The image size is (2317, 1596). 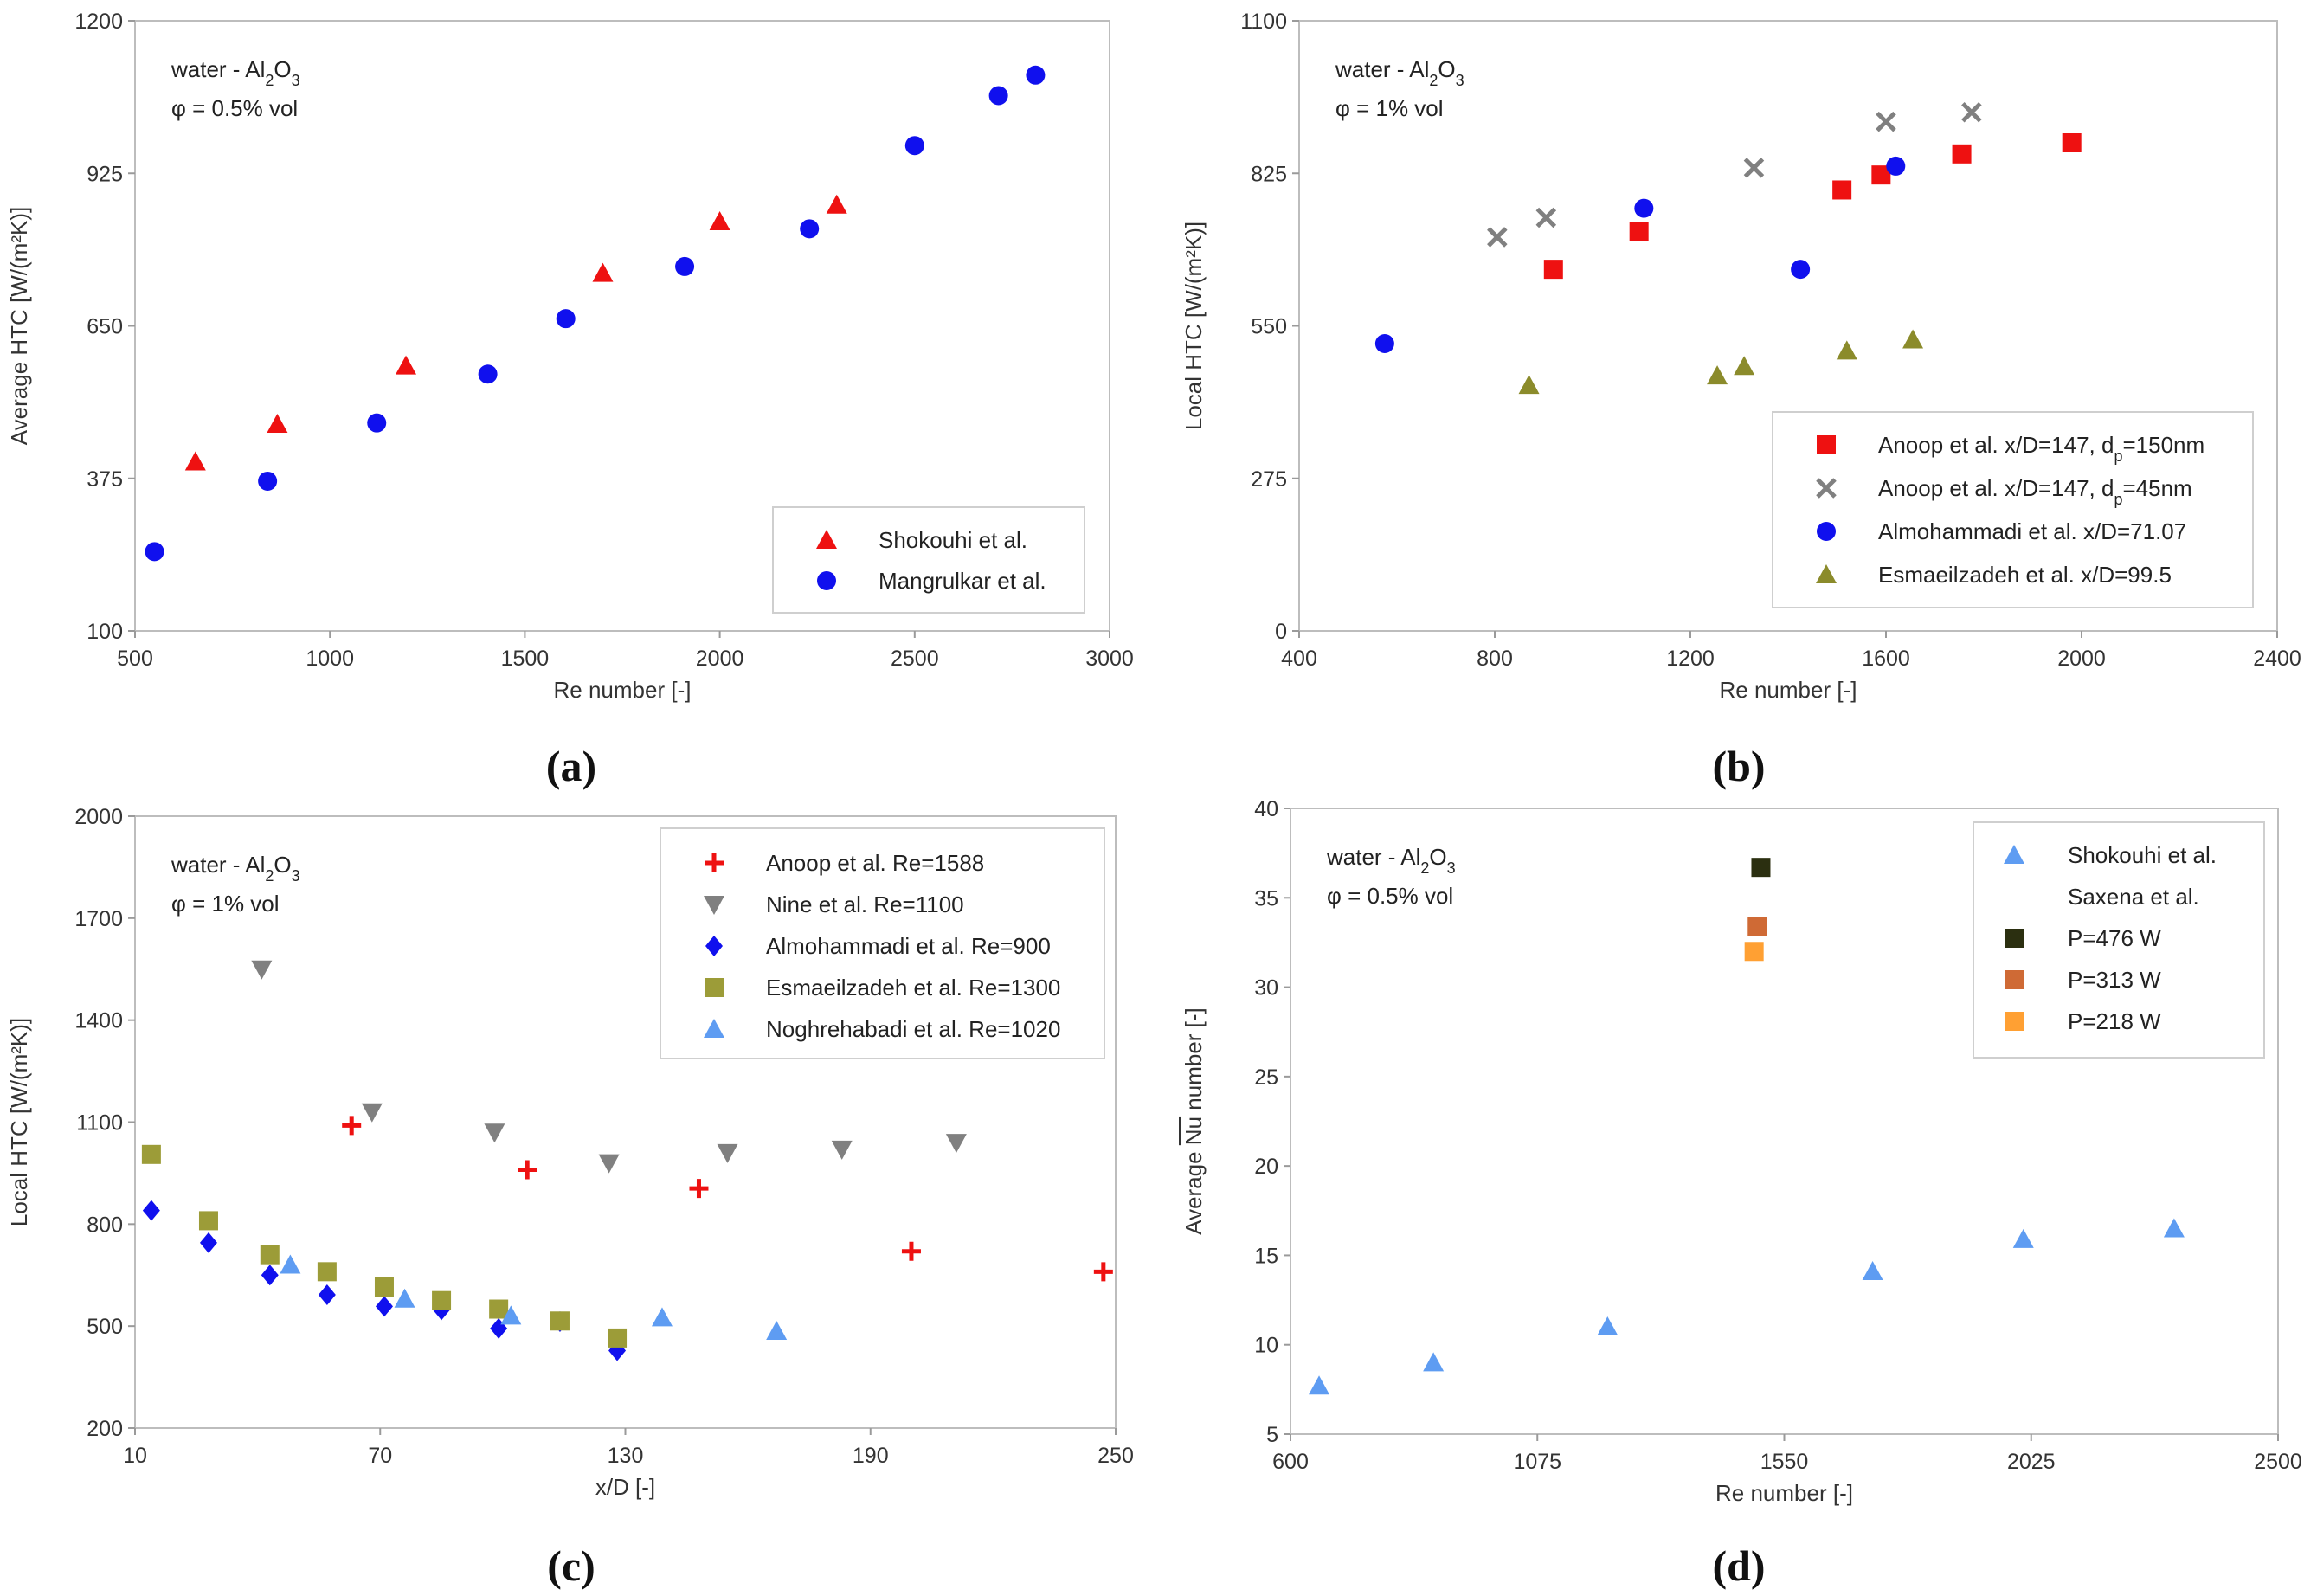 What do you see at coordinates (1266, 1346) in the screenshot?
I see `panel-d-ytick-label: 10` at bounding box center [1266, 1346].